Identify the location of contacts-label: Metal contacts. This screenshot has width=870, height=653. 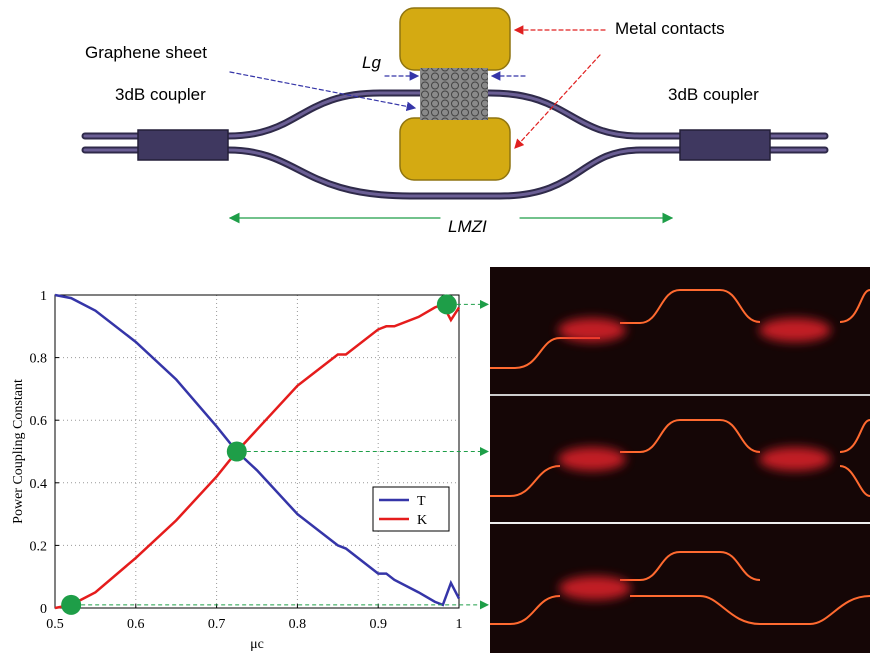
(670, 28).